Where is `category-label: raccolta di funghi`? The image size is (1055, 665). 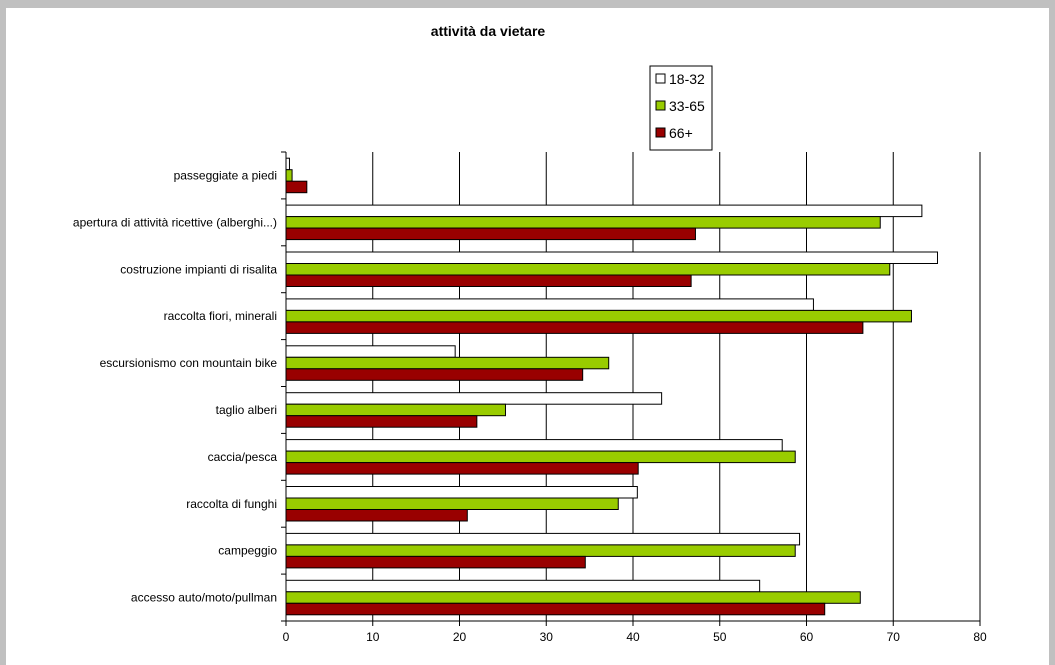 category-label: raccolta di funghi is located at coordinates (231, 504).